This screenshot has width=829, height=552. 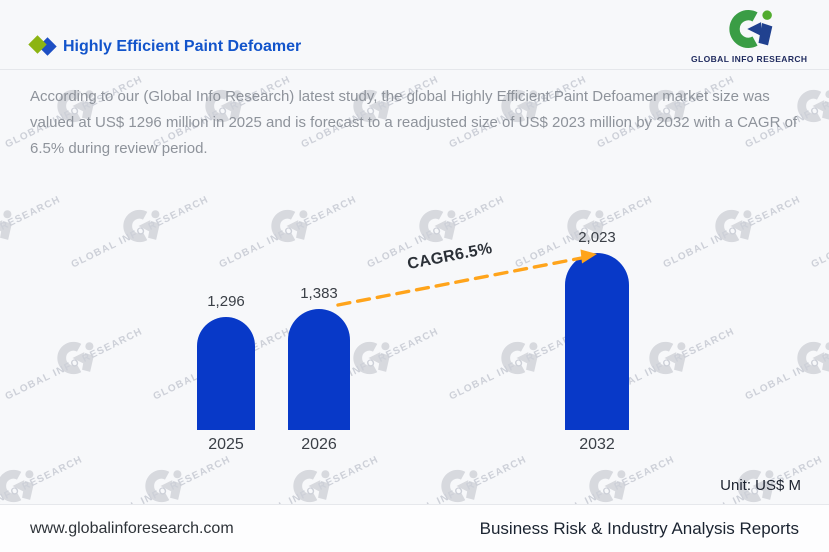 What do you see at coordinates (597, 237) in the screenshot?
I see `bar-value-label: 2,023` at bounding box center [597, 237].